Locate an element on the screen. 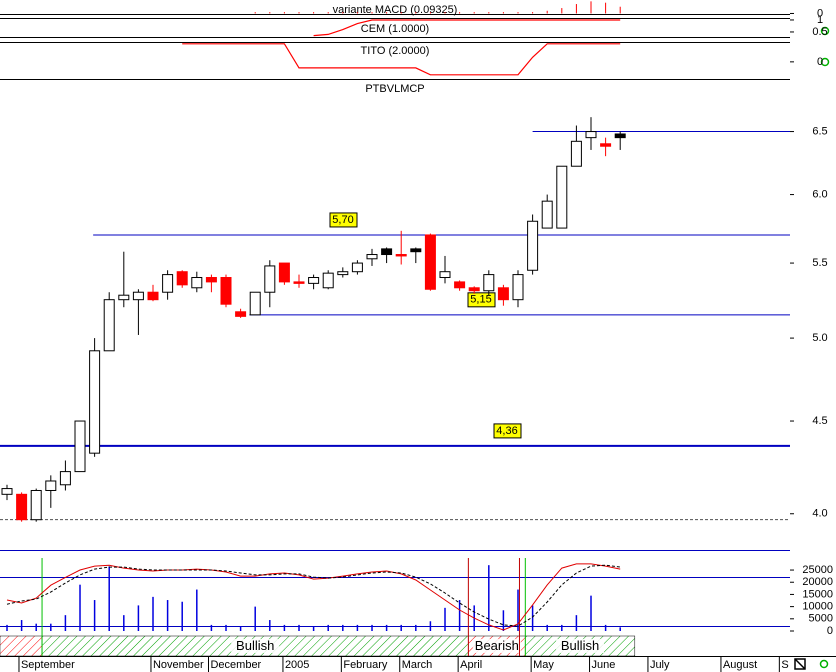  level-label: 4,36 is located at coordinates (506, 431).